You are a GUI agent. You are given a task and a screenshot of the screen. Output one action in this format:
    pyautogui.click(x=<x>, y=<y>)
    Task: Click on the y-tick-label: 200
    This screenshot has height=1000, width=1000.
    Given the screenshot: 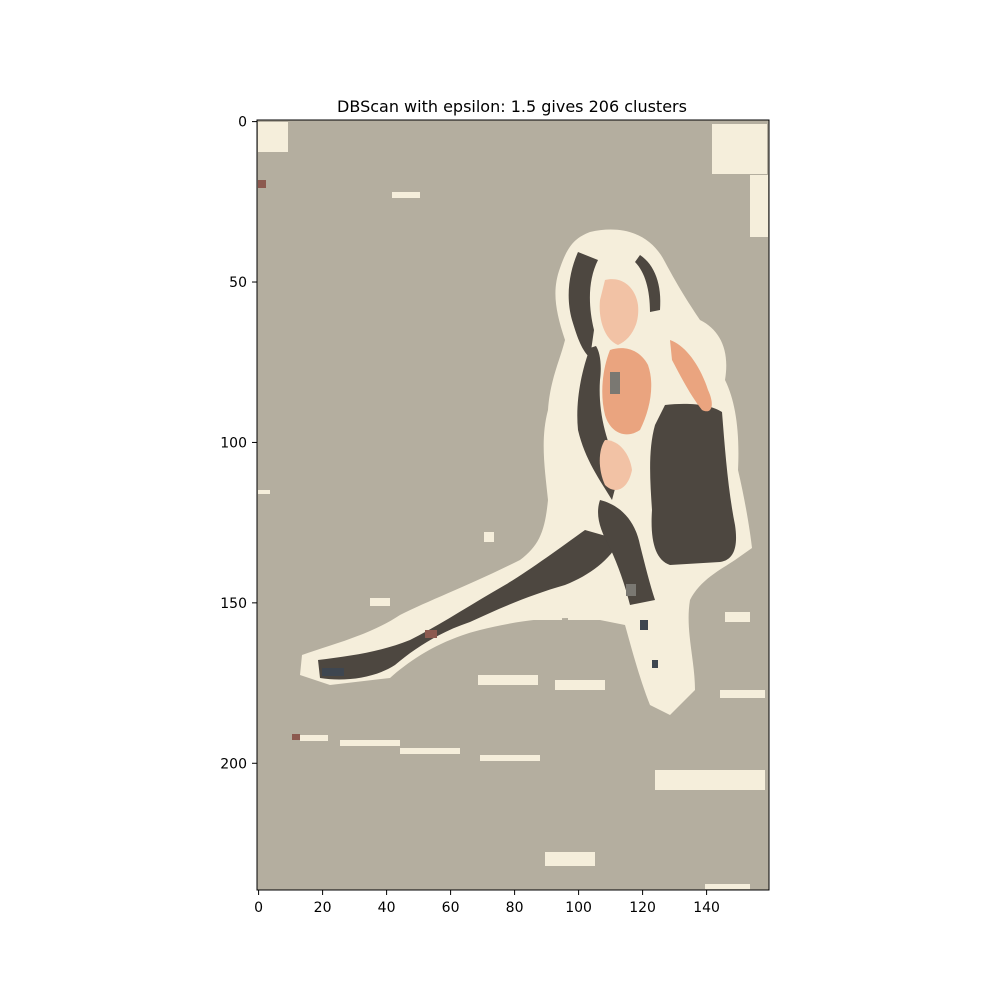 What is the action you would take?
    pyautogui.click(x=233, y=764)
    